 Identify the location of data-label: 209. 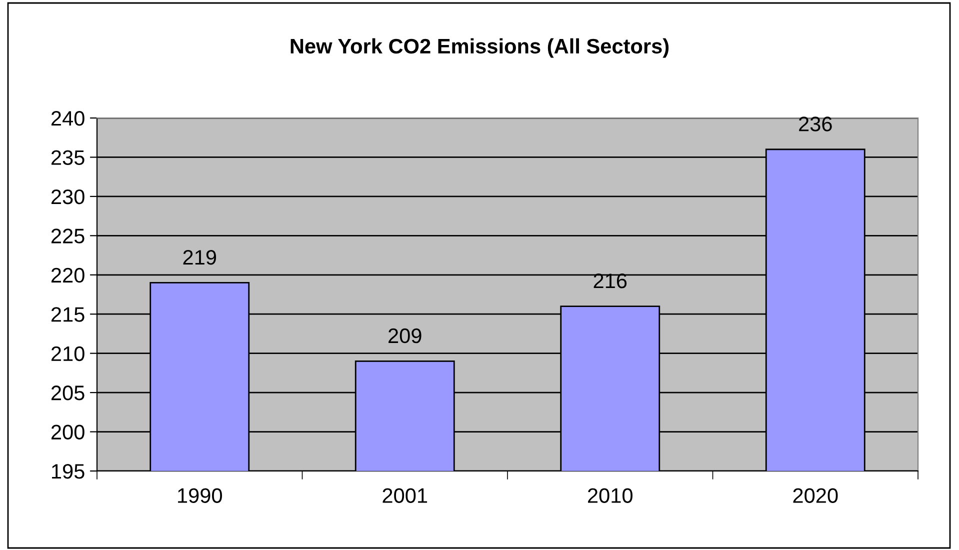
(405, 336).